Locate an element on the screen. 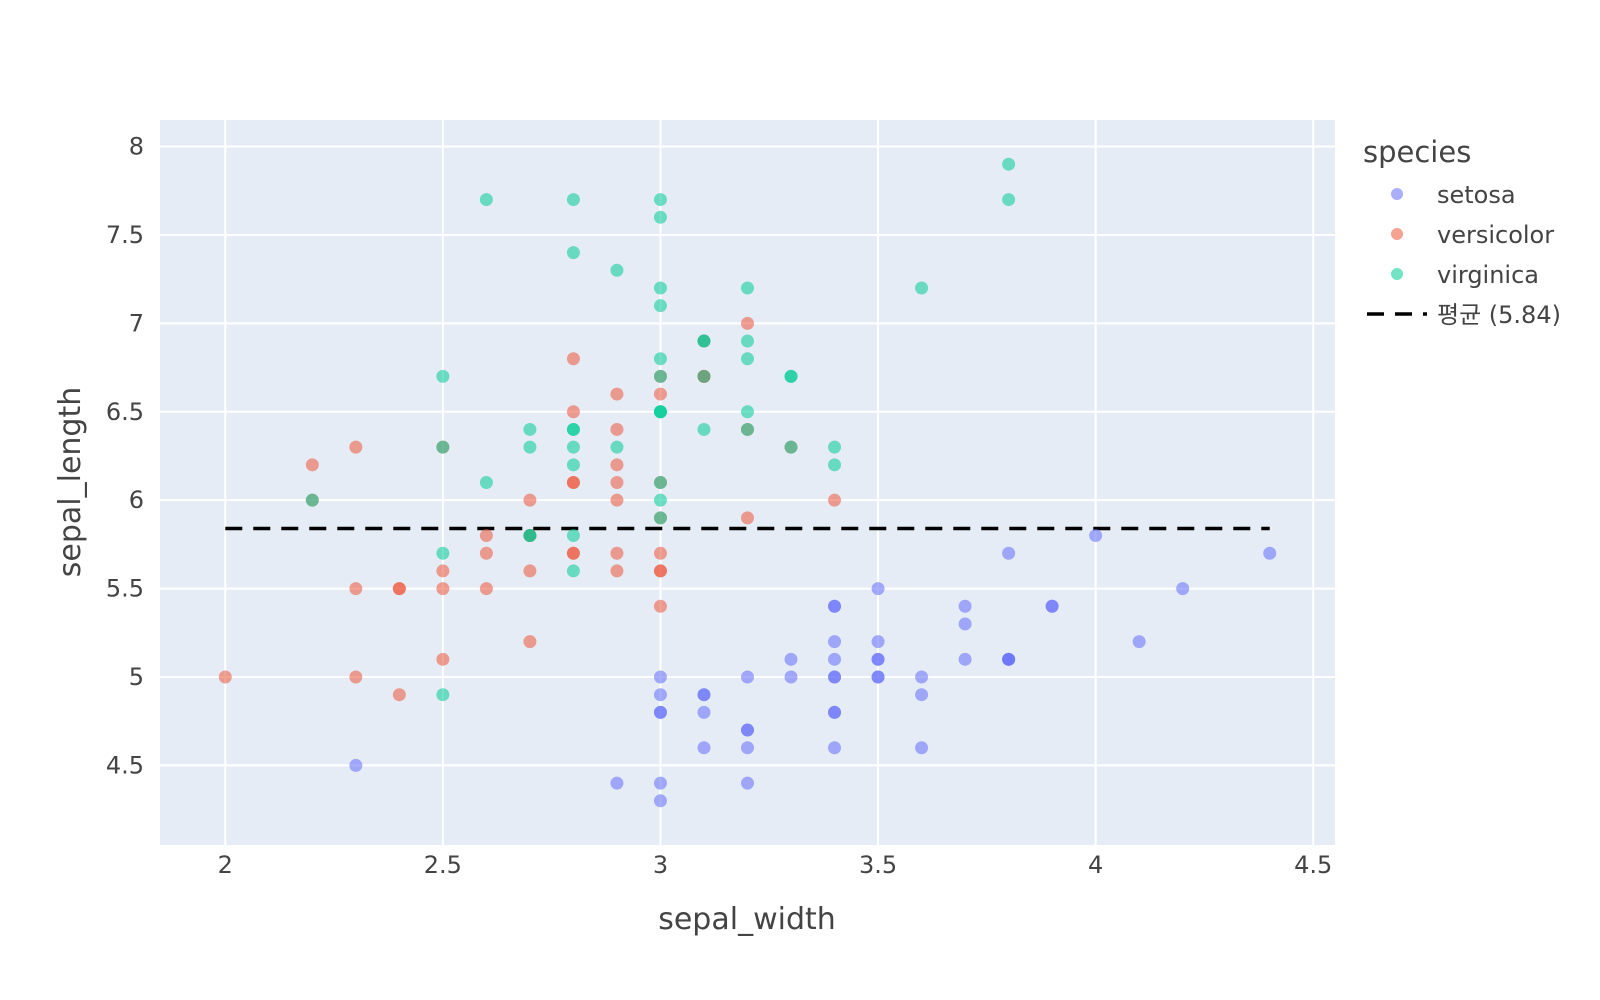  legend-item-versicolor: versicolor is located at coordinates (1472, 235).